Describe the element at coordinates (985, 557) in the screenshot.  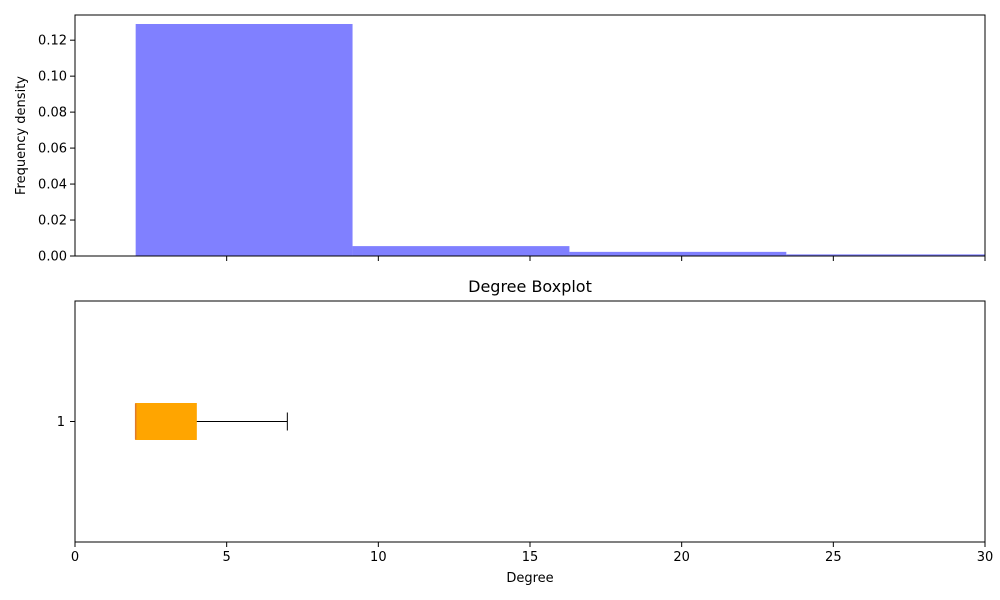
I see `x-tick-label: 30` at that location.